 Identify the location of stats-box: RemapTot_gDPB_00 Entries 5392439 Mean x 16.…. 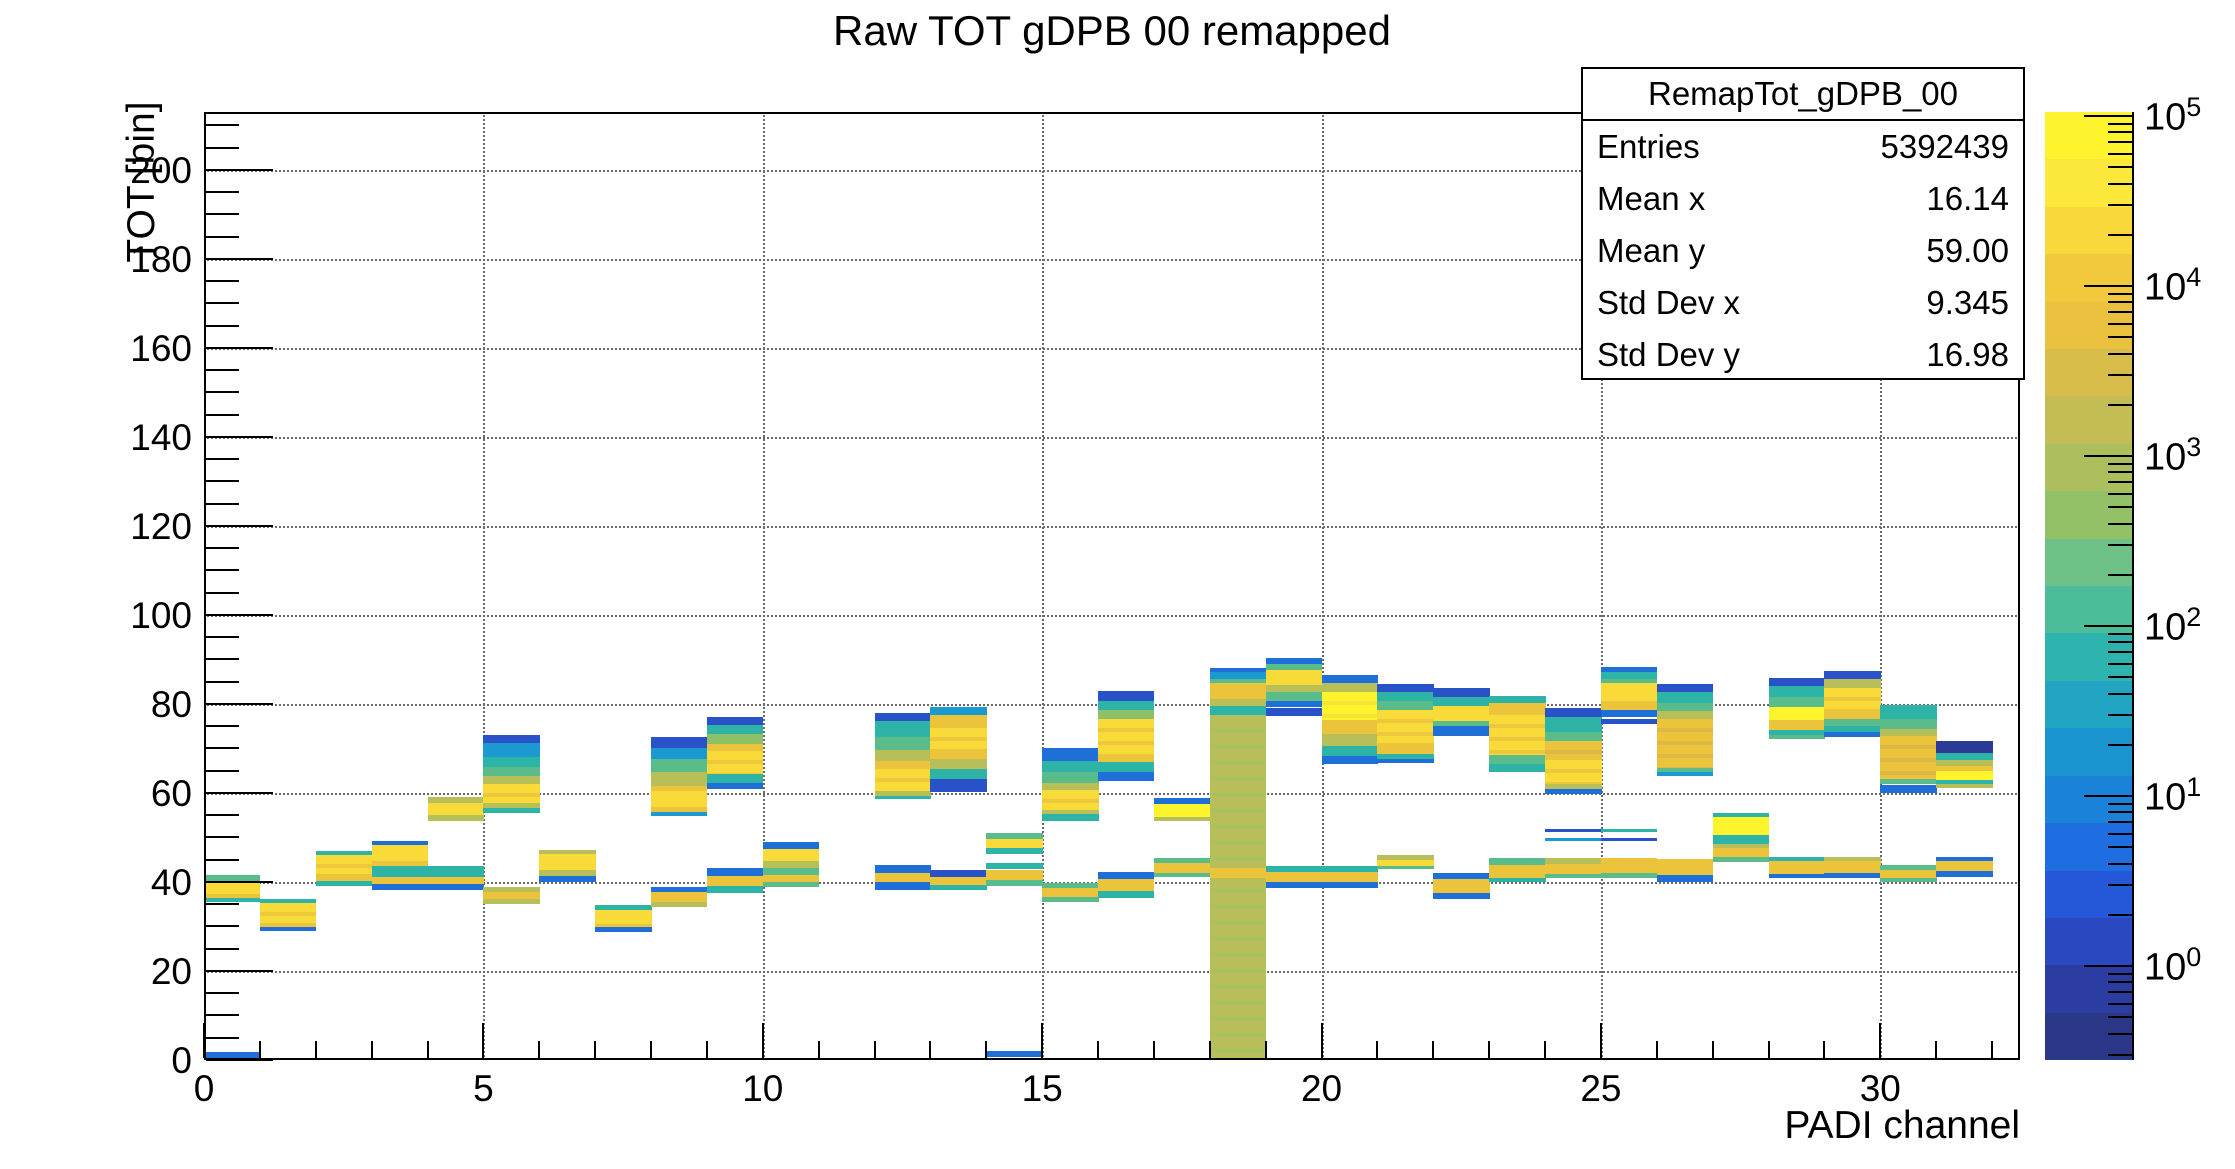
(1803, 223).